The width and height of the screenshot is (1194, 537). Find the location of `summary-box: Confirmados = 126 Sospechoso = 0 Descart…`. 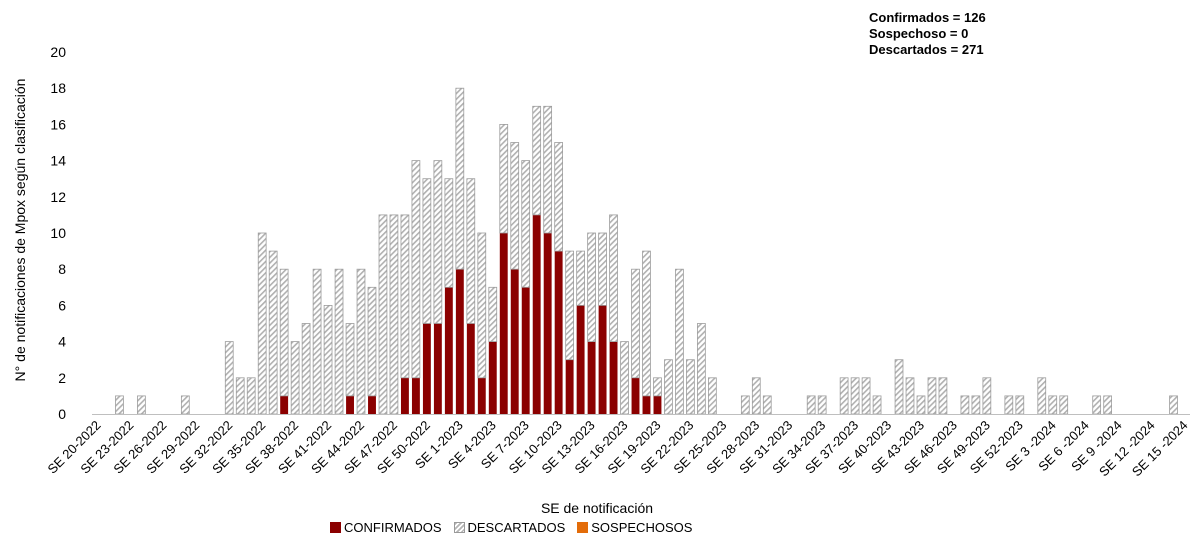

summary-box: Confirmados = 126 Sospechoso = 0 Descart… is located at coordinates (927, 34).